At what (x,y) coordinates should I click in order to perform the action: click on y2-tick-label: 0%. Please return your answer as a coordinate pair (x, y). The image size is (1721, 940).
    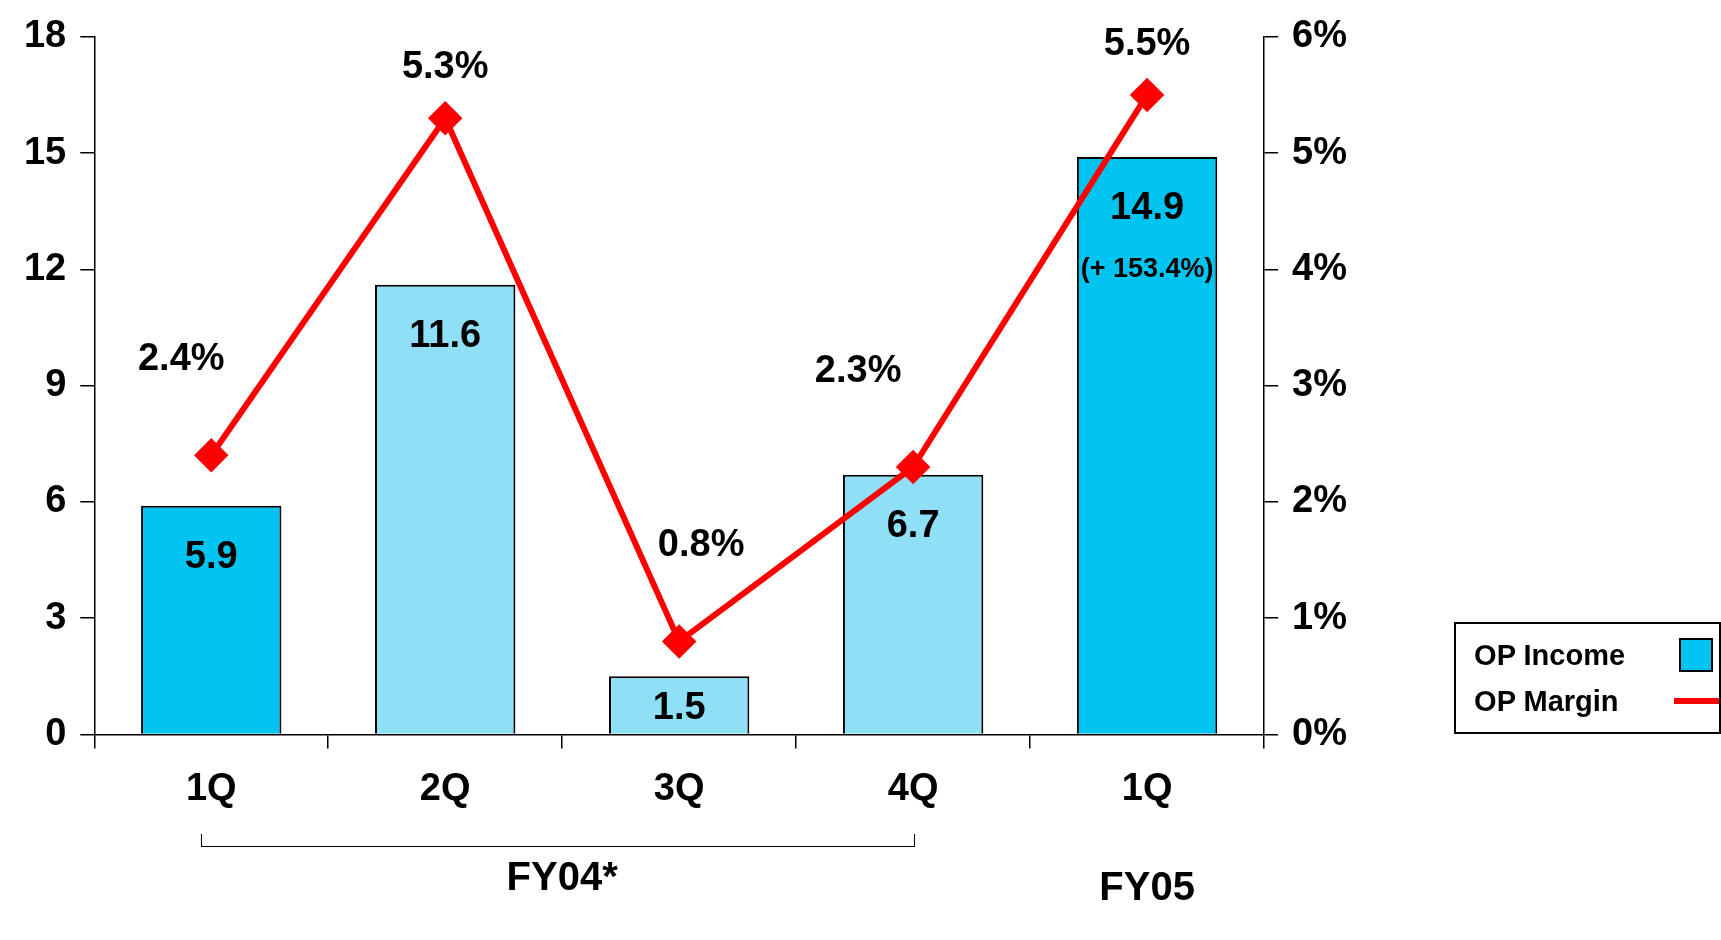
    Looking at the image, I should click on (1319, 731).